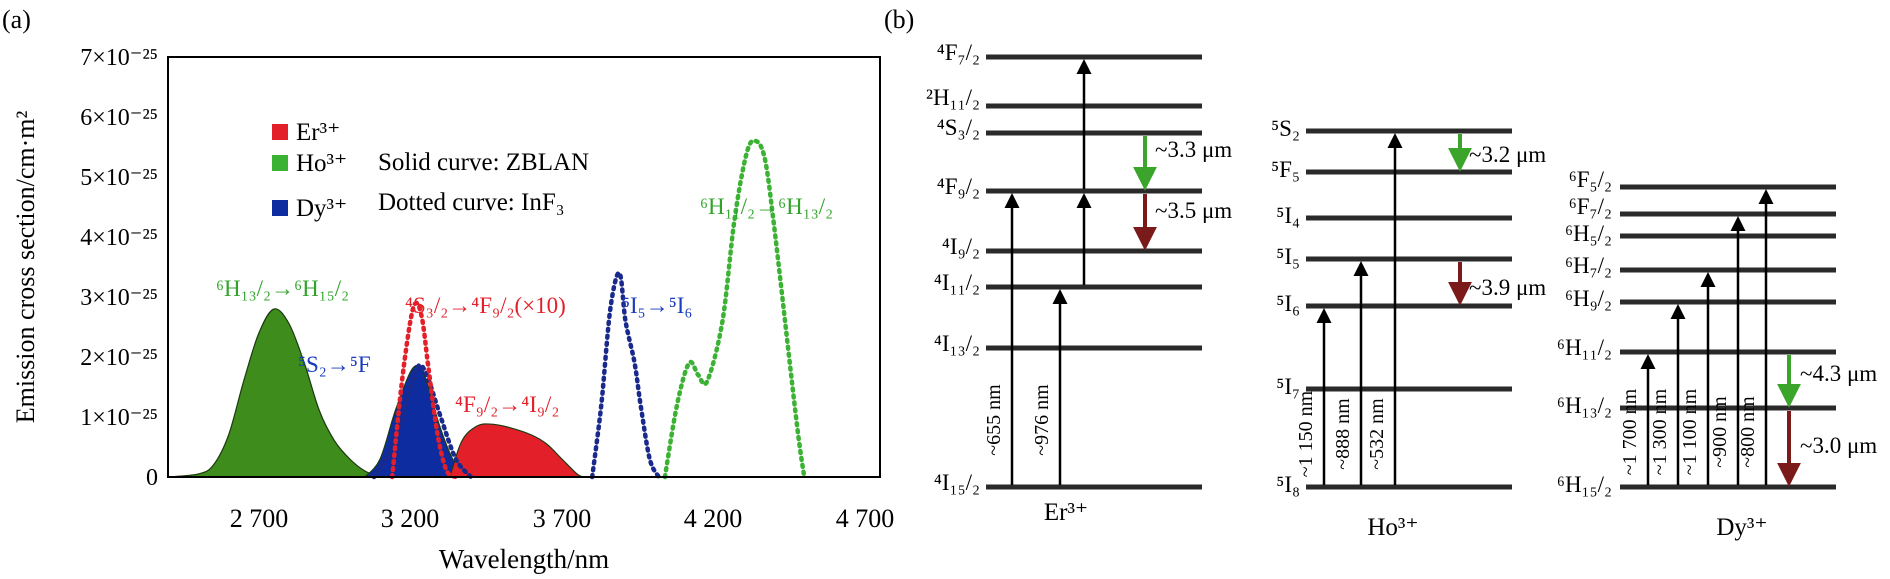 This screenshot has width=1890, height=579. I want to click on emission-label: ~4.3 μm, so click(1838, 373).